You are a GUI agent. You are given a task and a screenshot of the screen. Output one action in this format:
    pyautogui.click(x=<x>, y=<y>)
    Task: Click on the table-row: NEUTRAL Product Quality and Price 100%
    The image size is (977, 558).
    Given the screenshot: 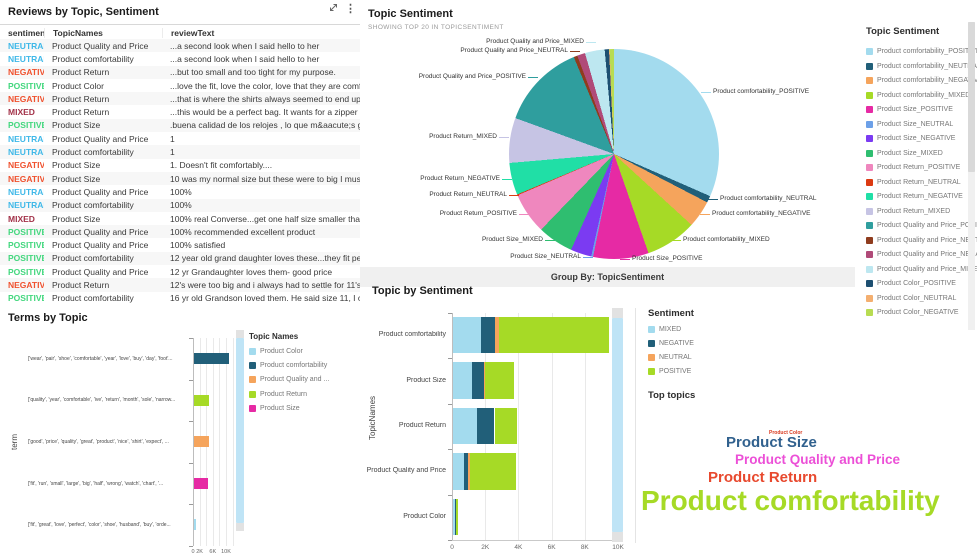 What is the action you would take?
    pyautogui.click(x=180, y=192)
    